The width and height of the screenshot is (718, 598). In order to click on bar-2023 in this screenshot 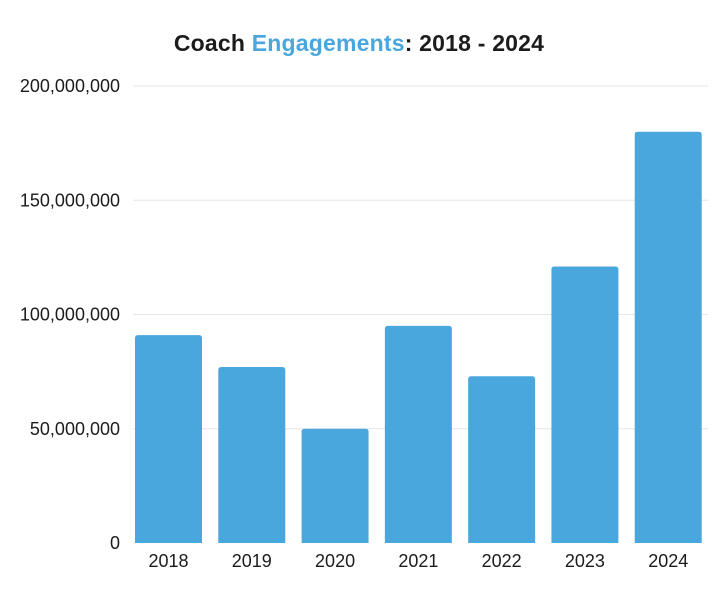, I will do `click(585, 404)`.